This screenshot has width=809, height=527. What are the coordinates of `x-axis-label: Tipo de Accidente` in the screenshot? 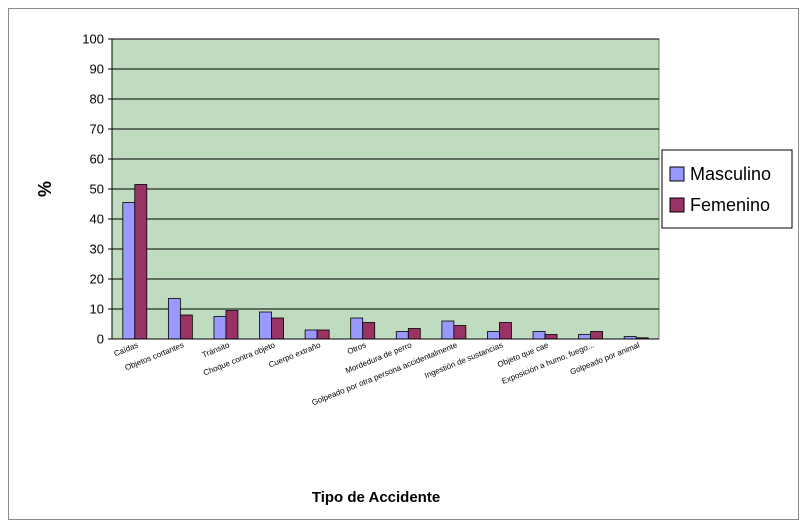 It's located at (376, 497).